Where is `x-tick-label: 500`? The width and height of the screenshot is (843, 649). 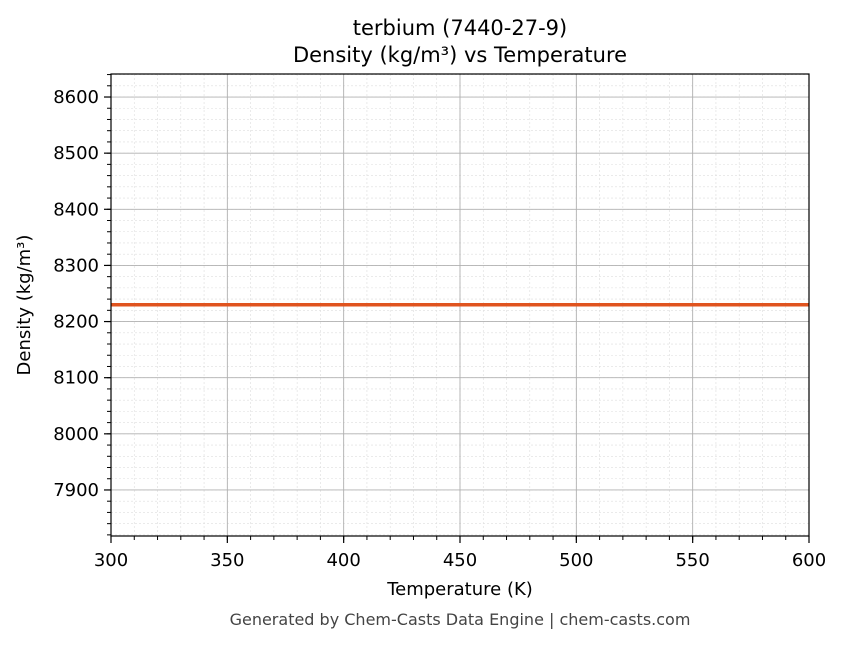 x-tick-label: 500 is located at coordinates (576, 560).